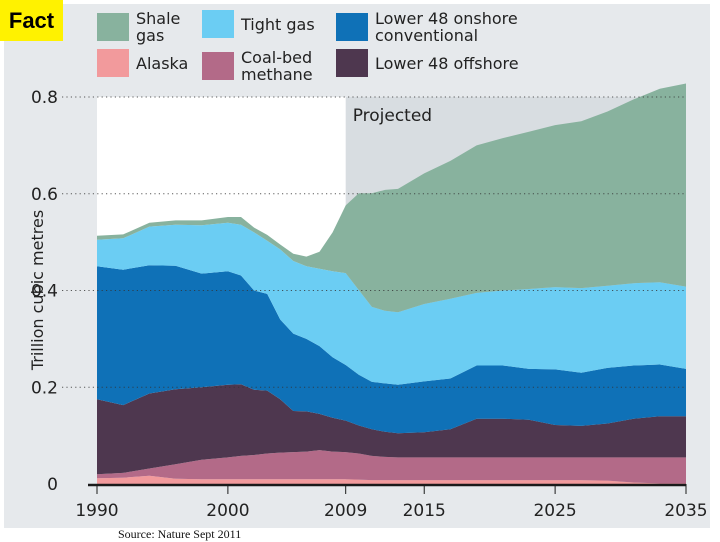 The height and width of the screenshot is (542, 720). I want to click on y-axis-title: Trillion cubic metres, so click(37, 290).